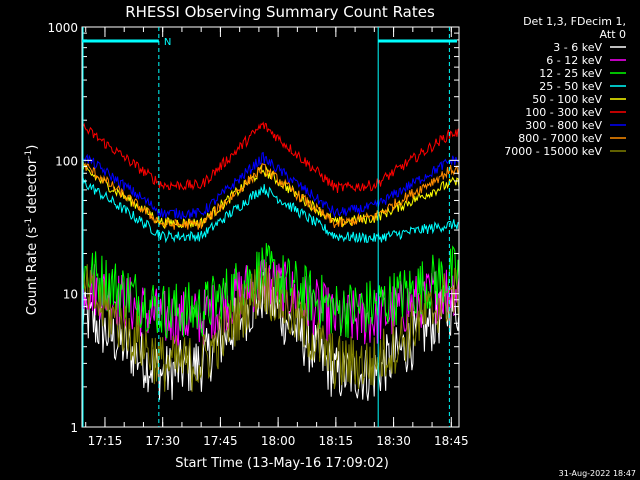  I want to click on legend-header: Det 1,3, FDecim 1,, so click(574, 21).